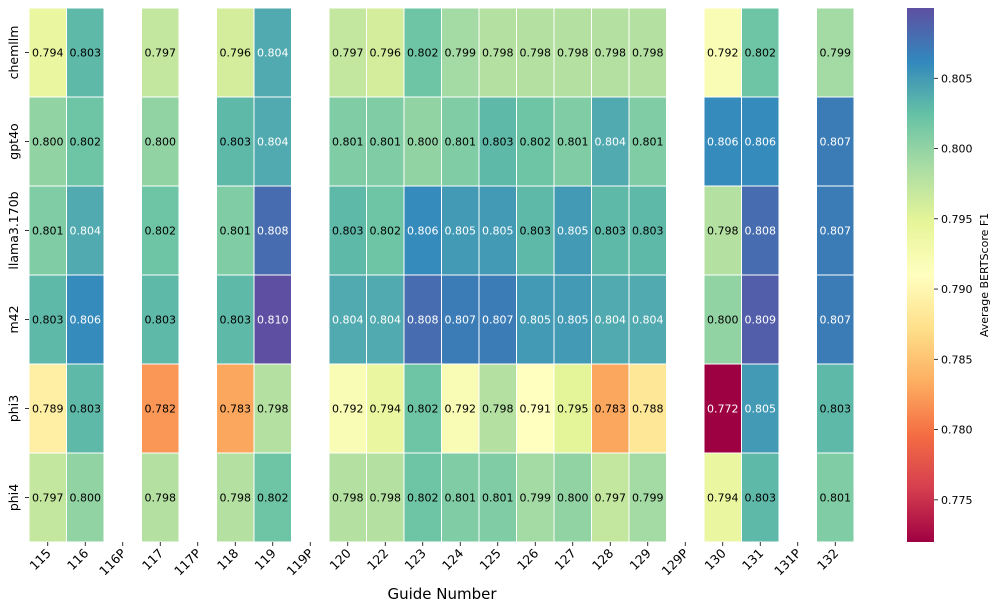 The height and width of the screenshot is (609, 996). What do you see at coordinates (13, 230) in the screenshot?
I see `y-tick-label: llama3.170b` at bounding box center [13, 230].